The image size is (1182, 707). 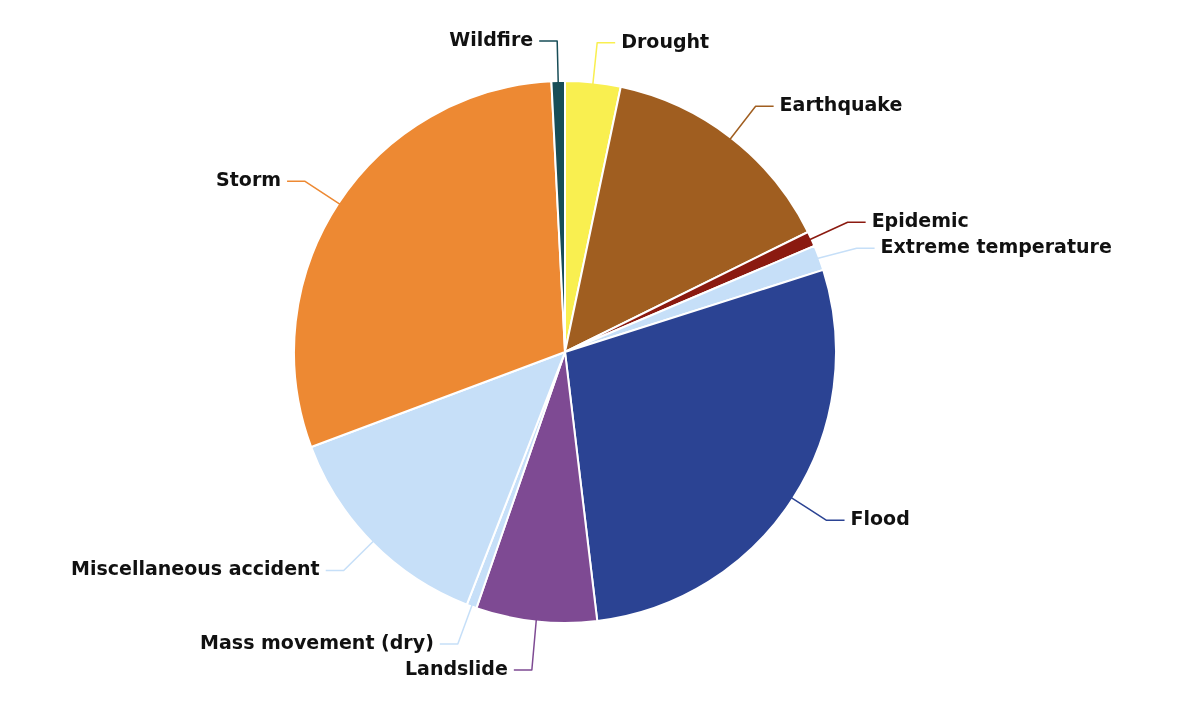 What do you see at coordinates (880, 518) in the screenshot?
I see `slice-label: Flood` at bounding box center [880, 518].